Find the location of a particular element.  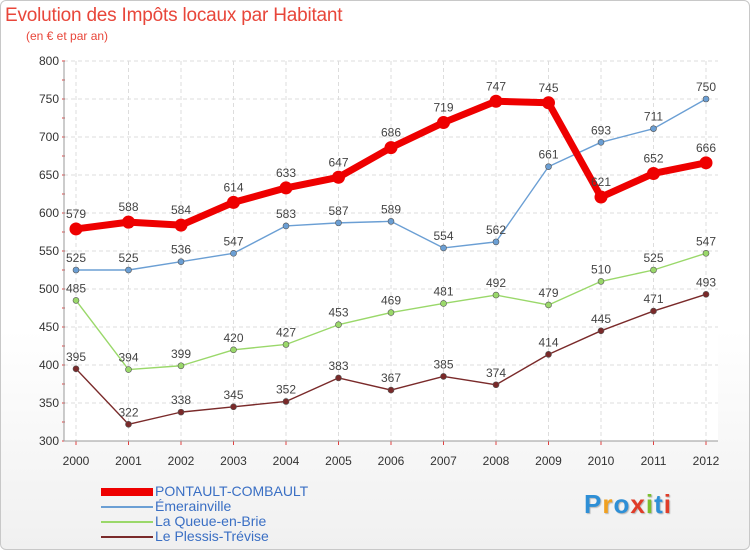

proxiti-logo: Proxiti is located at coordinates (628, 504).